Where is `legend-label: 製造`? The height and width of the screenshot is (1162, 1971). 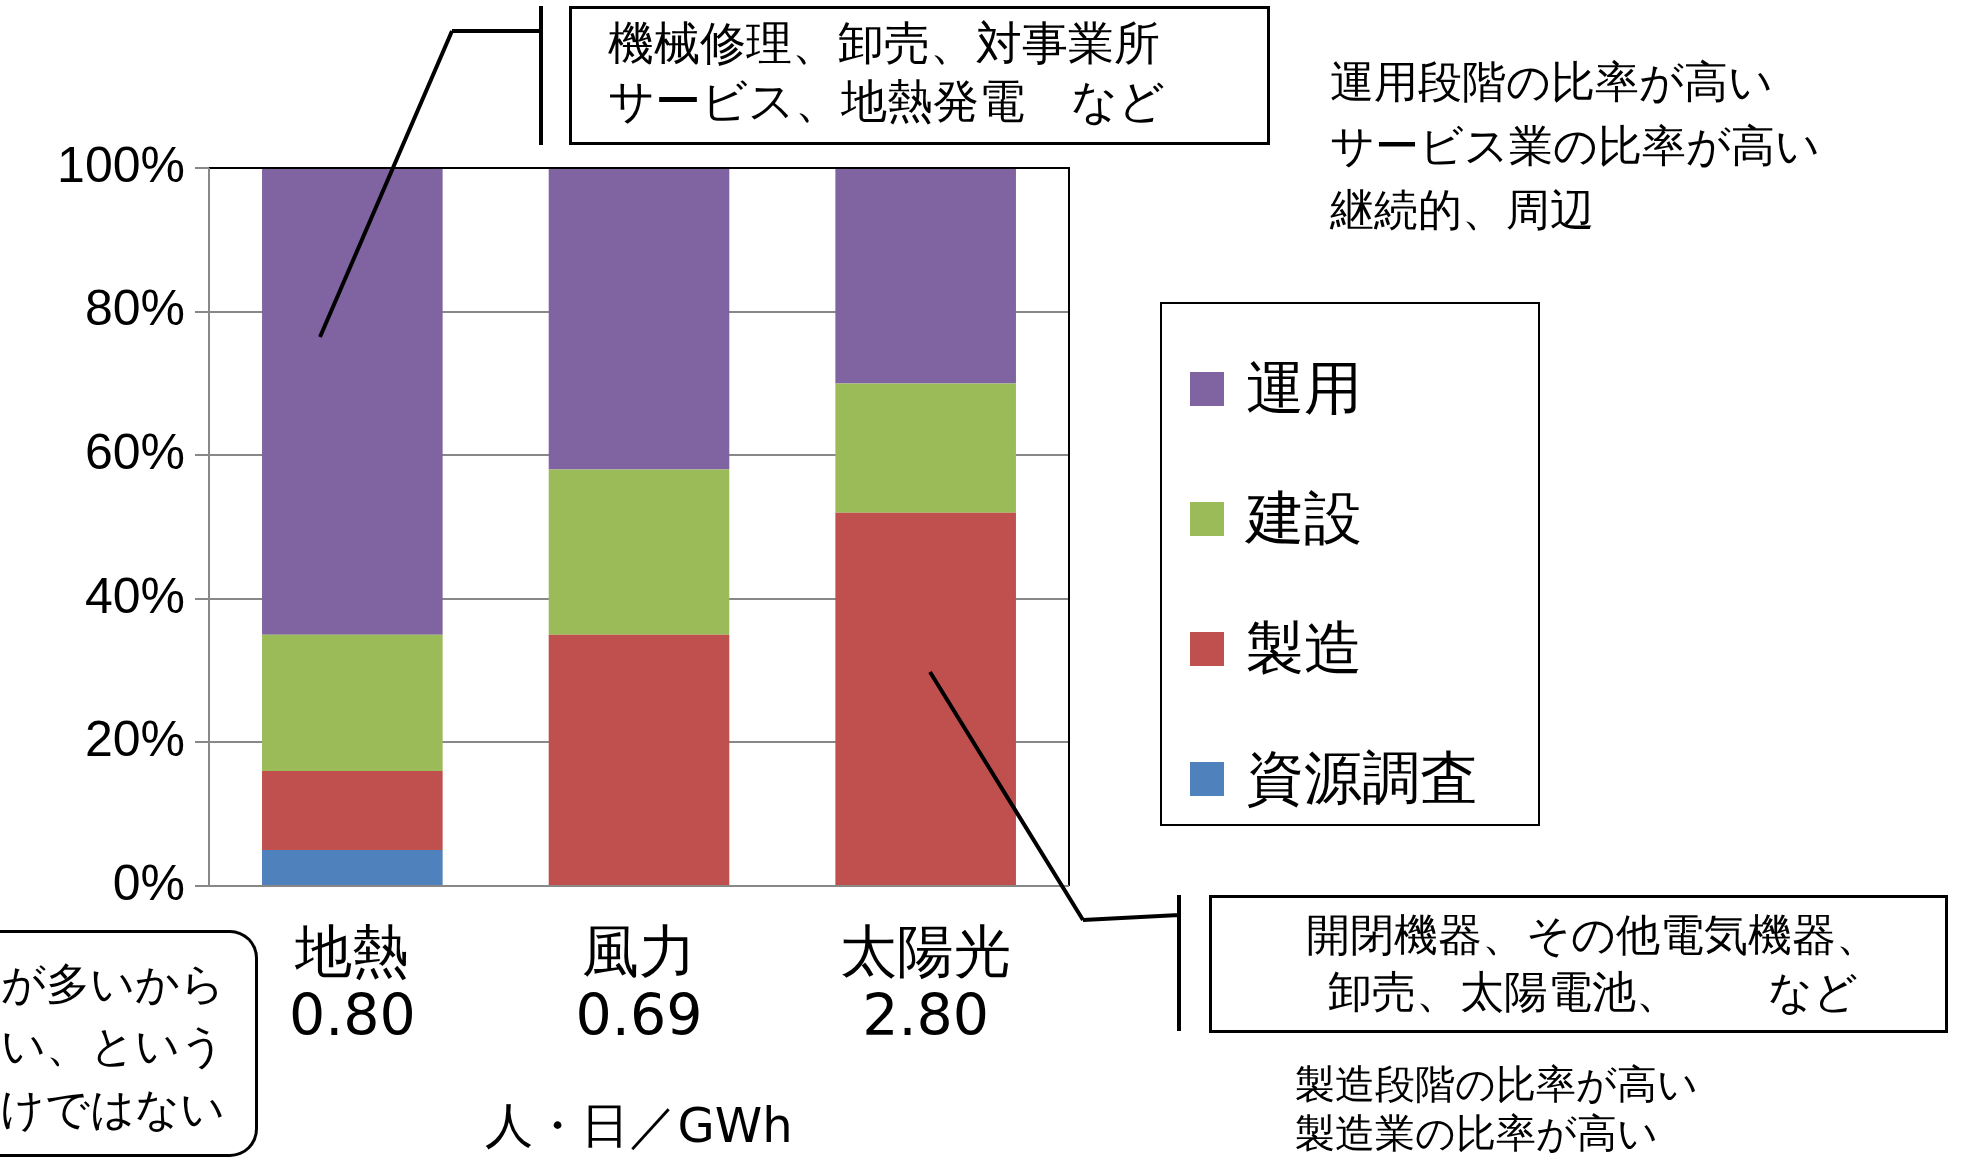 legend-label: 製造 is located at coordinates (1304, 648).